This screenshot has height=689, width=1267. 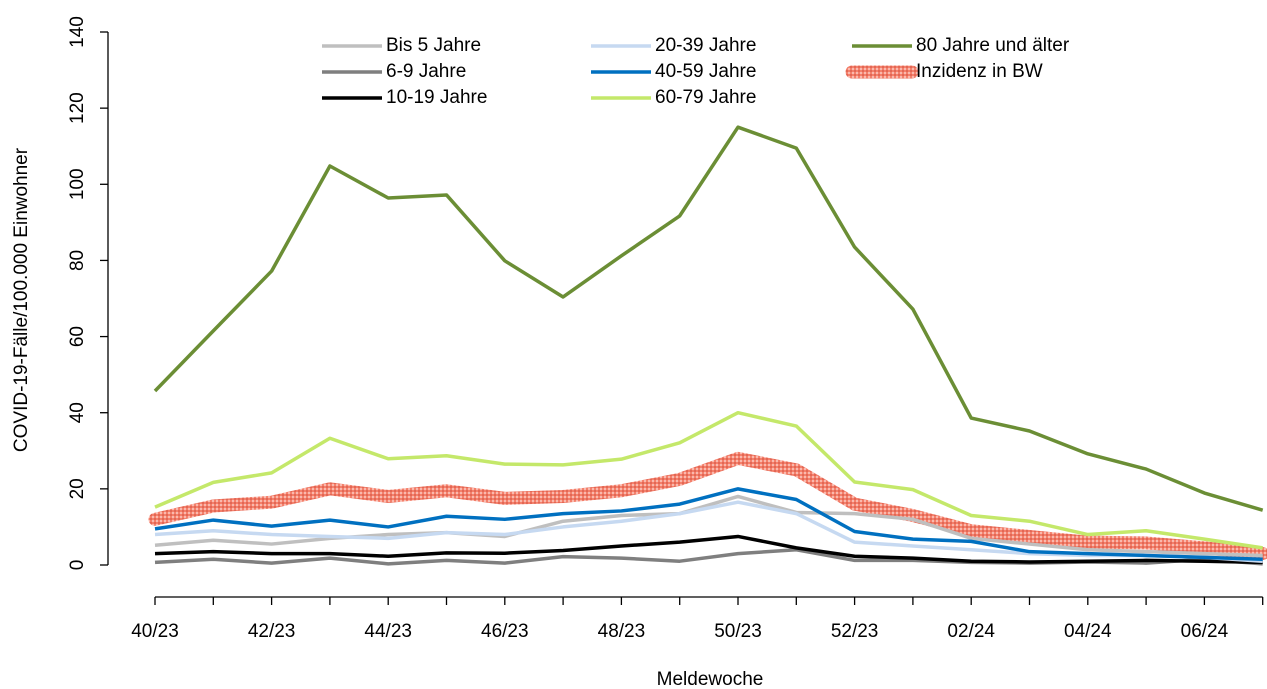 I want to click on y-axis-label: COVID-19-Fälle/100.000 Einwohner, so click(x=21, y=299).